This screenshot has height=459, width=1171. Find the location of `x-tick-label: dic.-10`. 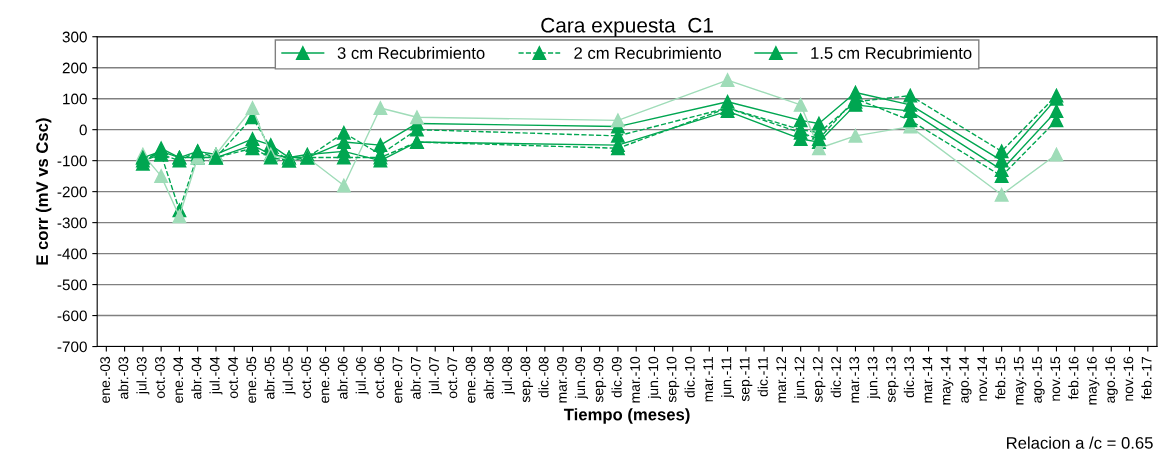

x-tick-label: dic.-10 is located at coordinates (689, 377).